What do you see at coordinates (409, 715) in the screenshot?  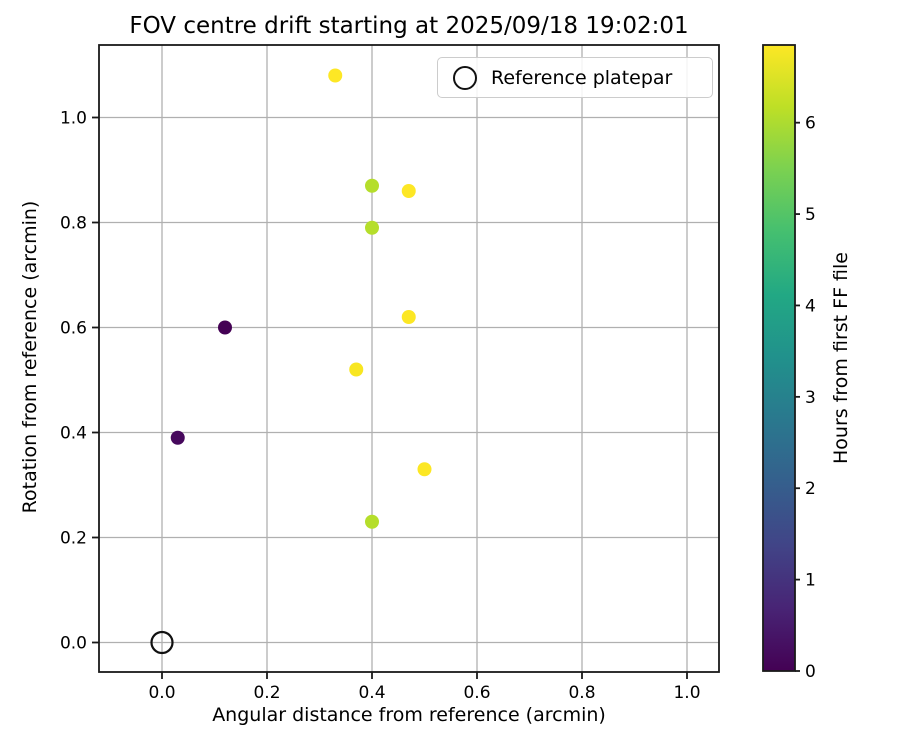 I see `x-axis-label: Angular distance from reference (arcmin)` at bounding box center [409, 715].